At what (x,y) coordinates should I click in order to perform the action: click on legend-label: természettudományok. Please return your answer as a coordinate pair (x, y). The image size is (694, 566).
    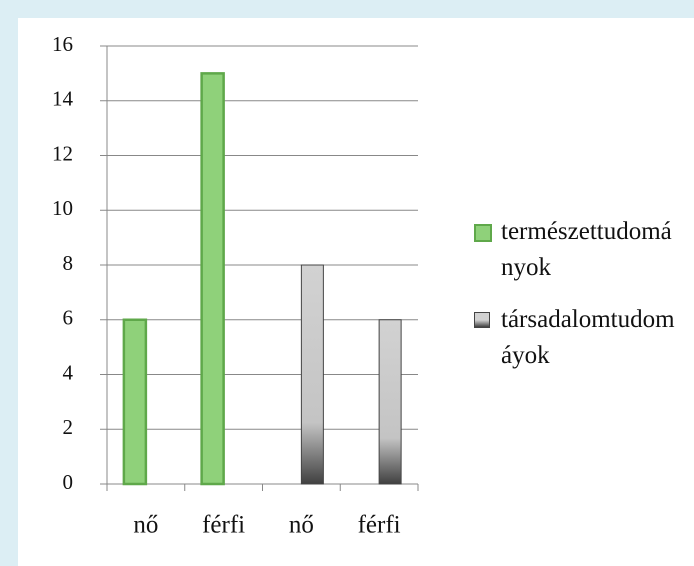
    Looking at the image, I should click on (586, 249).